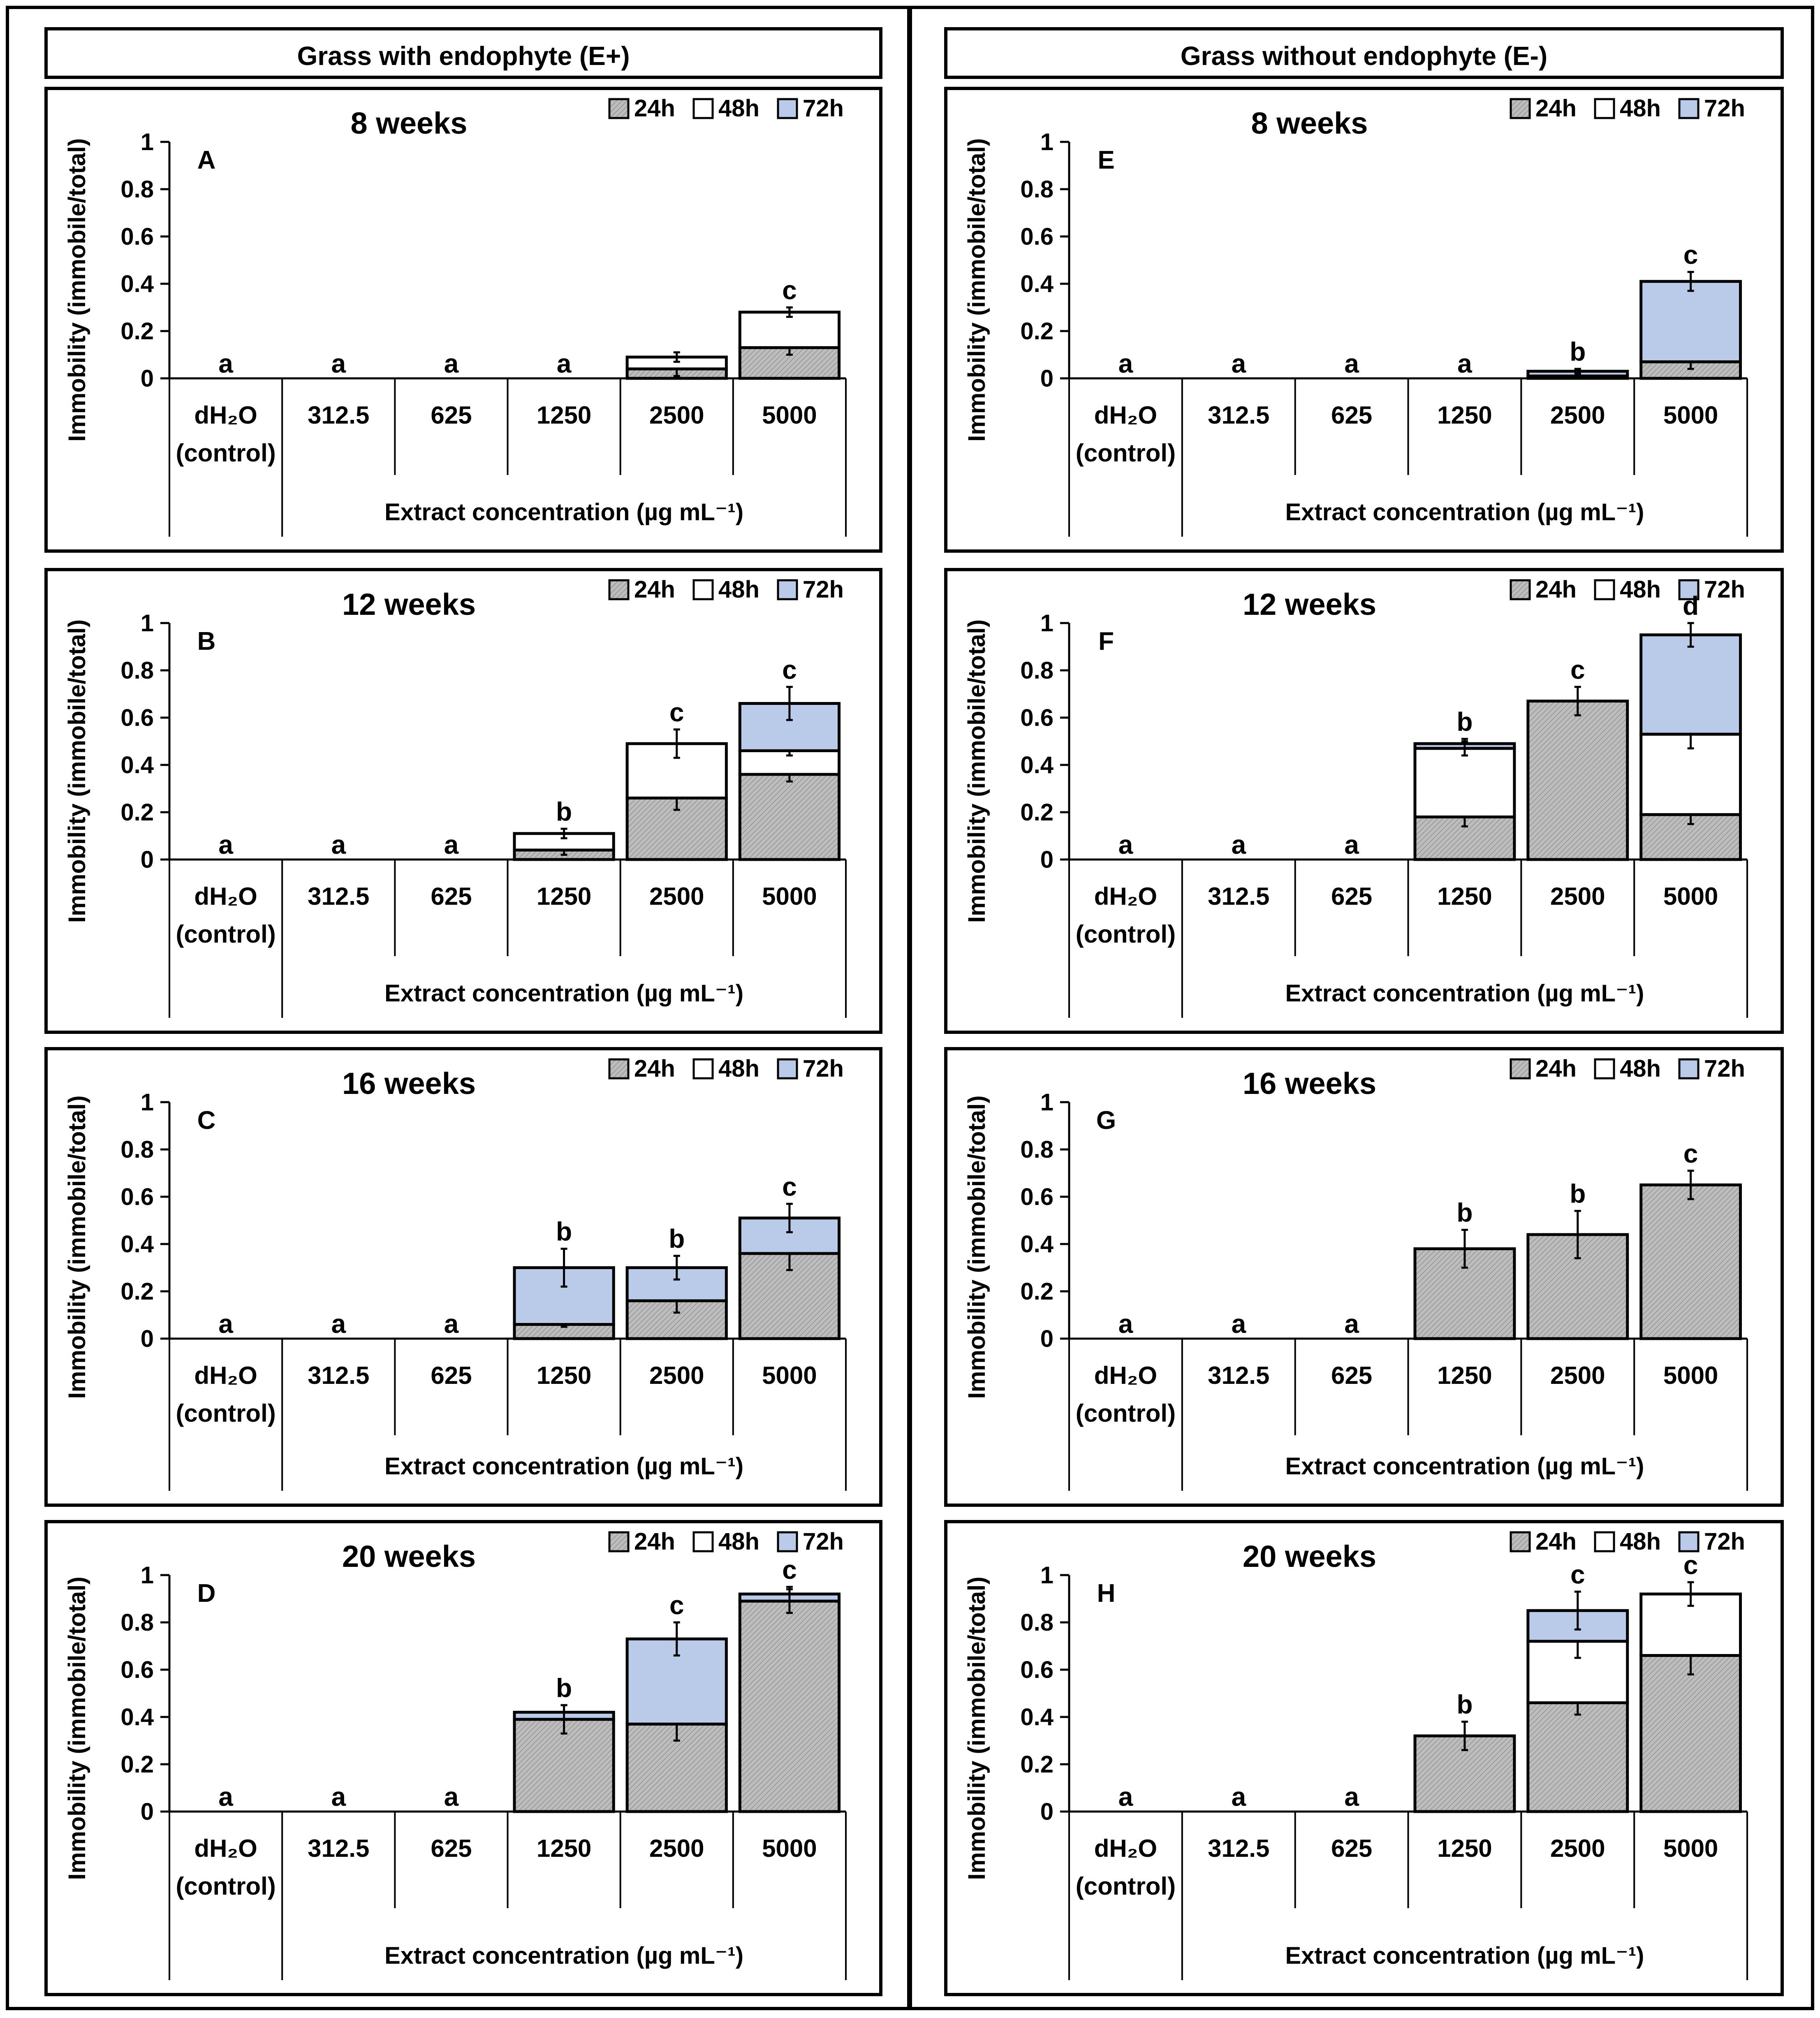 The width and height of the screenshot is (1820, 2018). What do you see at coordinates (206, 1120) in the screenshot?
I see `panel-letter: C` at bounding box center [206, 1120].